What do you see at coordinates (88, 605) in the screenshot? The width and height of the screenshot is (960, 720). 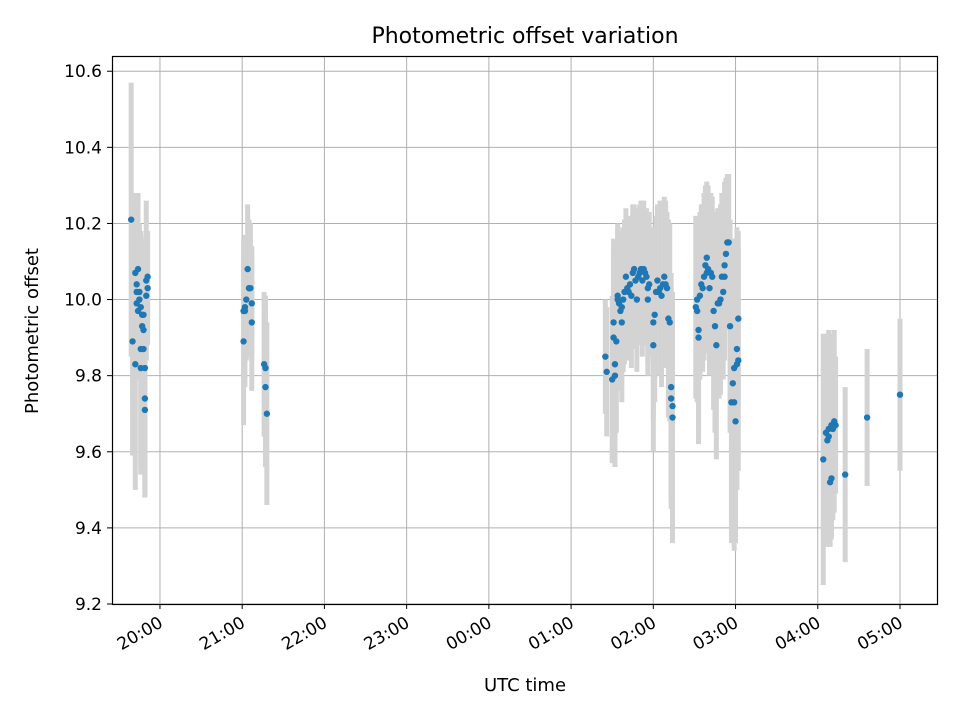 I see `y-tick-label: 9.2` at bounding box center [88, 605].